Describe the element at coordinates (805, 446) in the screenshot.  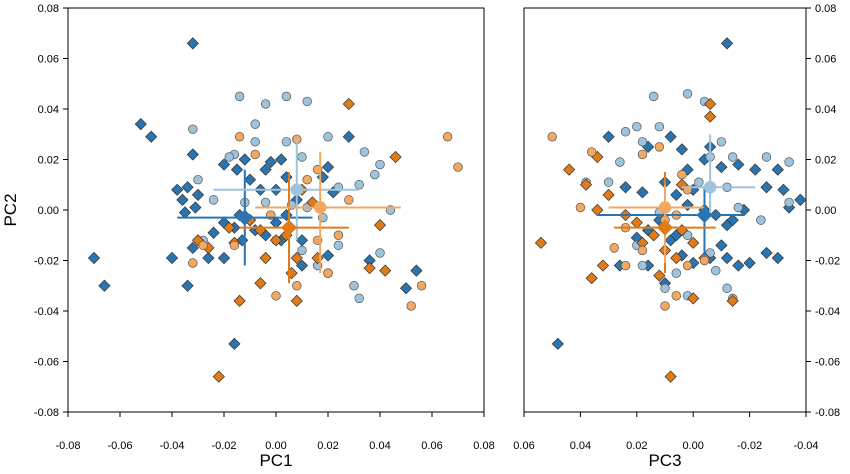
I see `right-x-tick-label: -0.04` at that location.